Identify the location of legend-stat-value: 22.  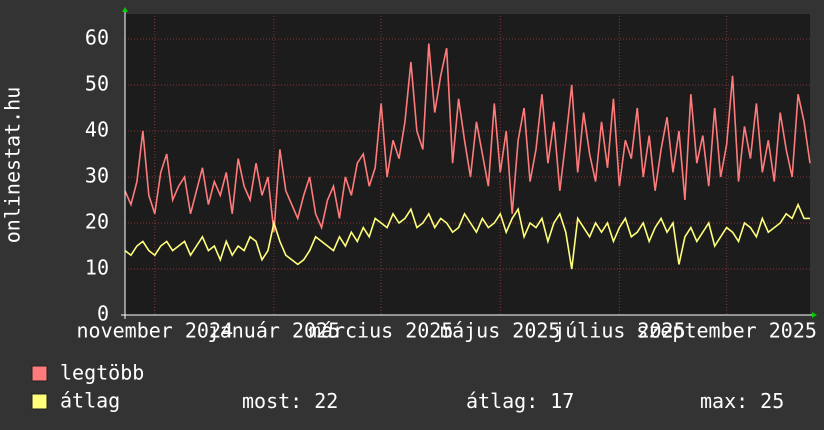
(326, 401).